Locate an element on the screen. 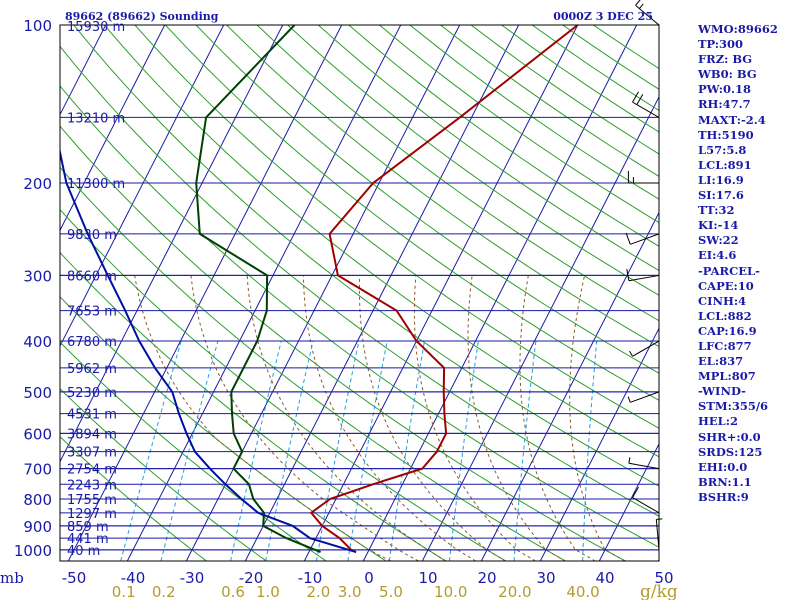  height-label: 6780 m is located at coordinates (92, 342).